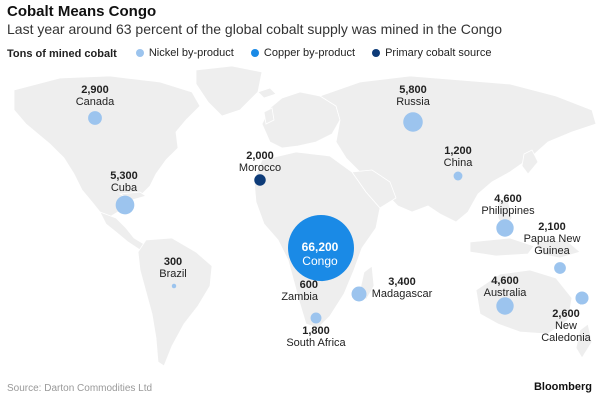 This screenshot has width=600, height=400. Describe the element at coordinates (402, 294) in the screenshot. I see `name-madagascar: Madagascar` at that location.